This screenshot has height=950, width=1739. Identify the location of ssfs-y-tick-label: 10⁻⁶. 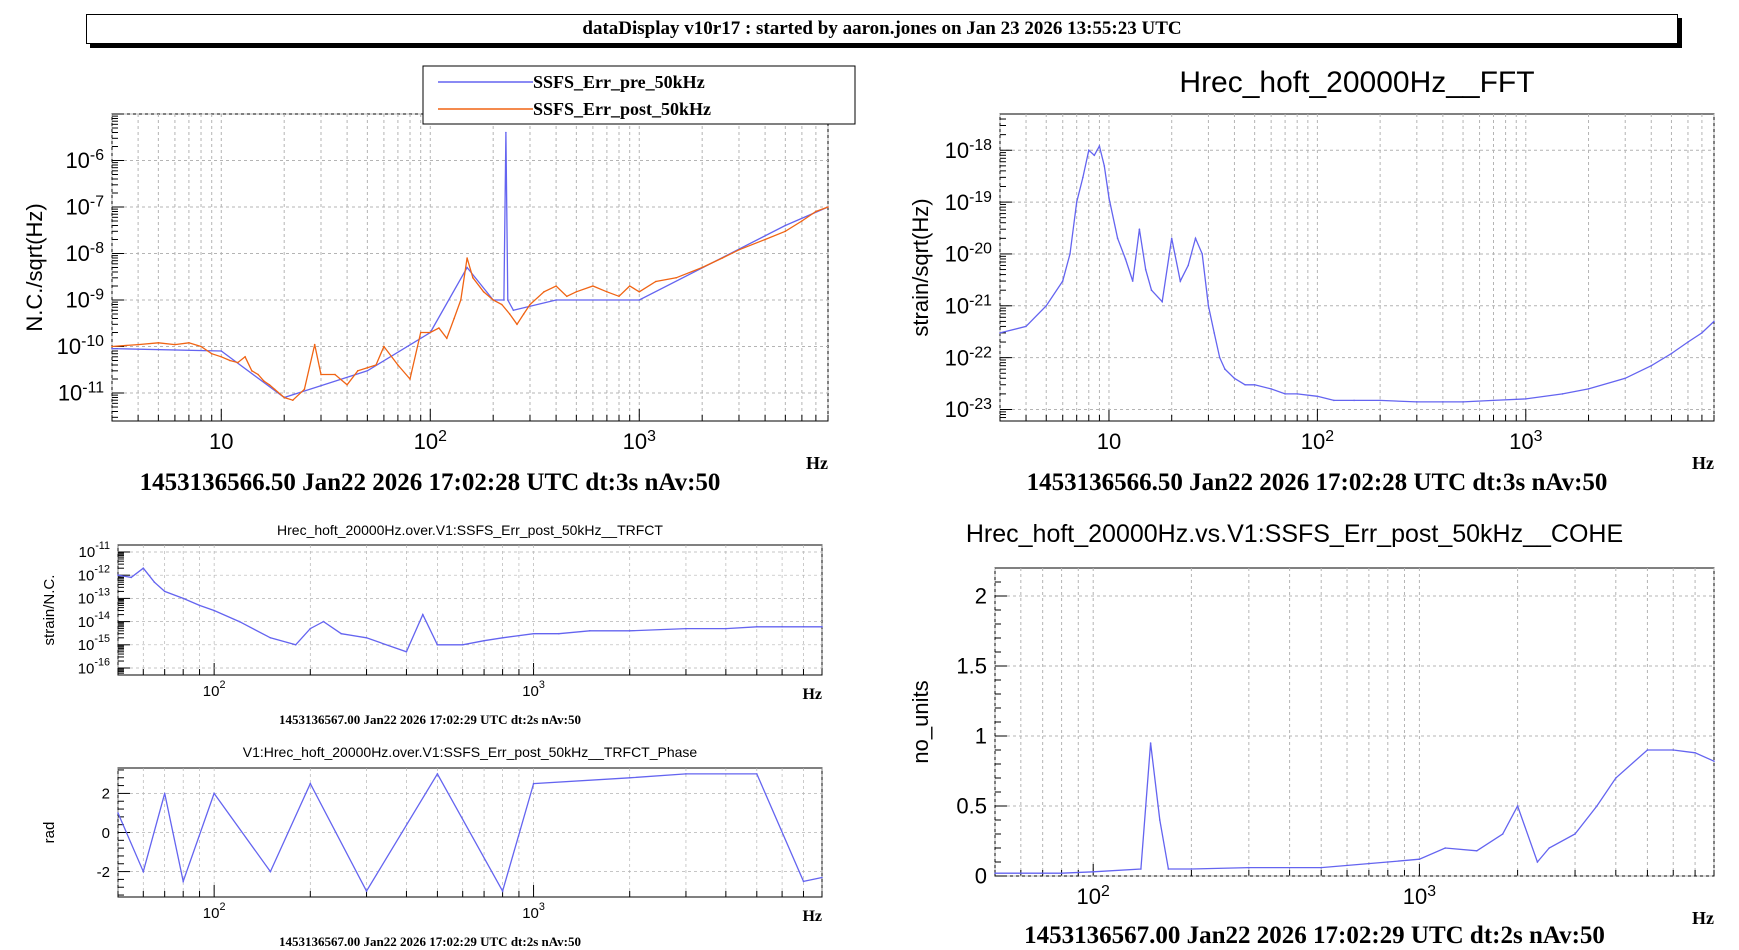
(84, 160).